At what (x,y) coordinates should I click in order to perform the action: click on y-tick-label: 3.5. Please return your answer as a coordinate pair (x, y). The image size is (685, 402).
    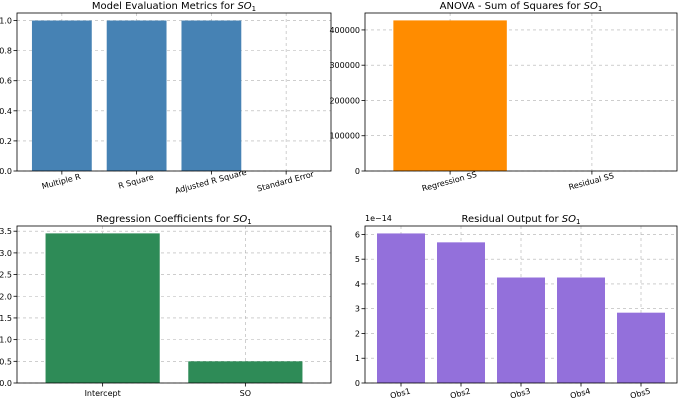
    Looking at the image, I should click on (6, 231).